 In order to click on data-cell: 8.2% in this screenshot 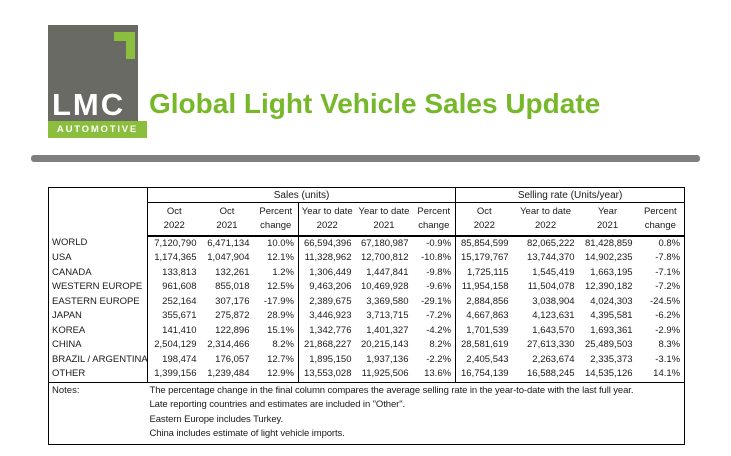, I will do `click(440, 344)`.